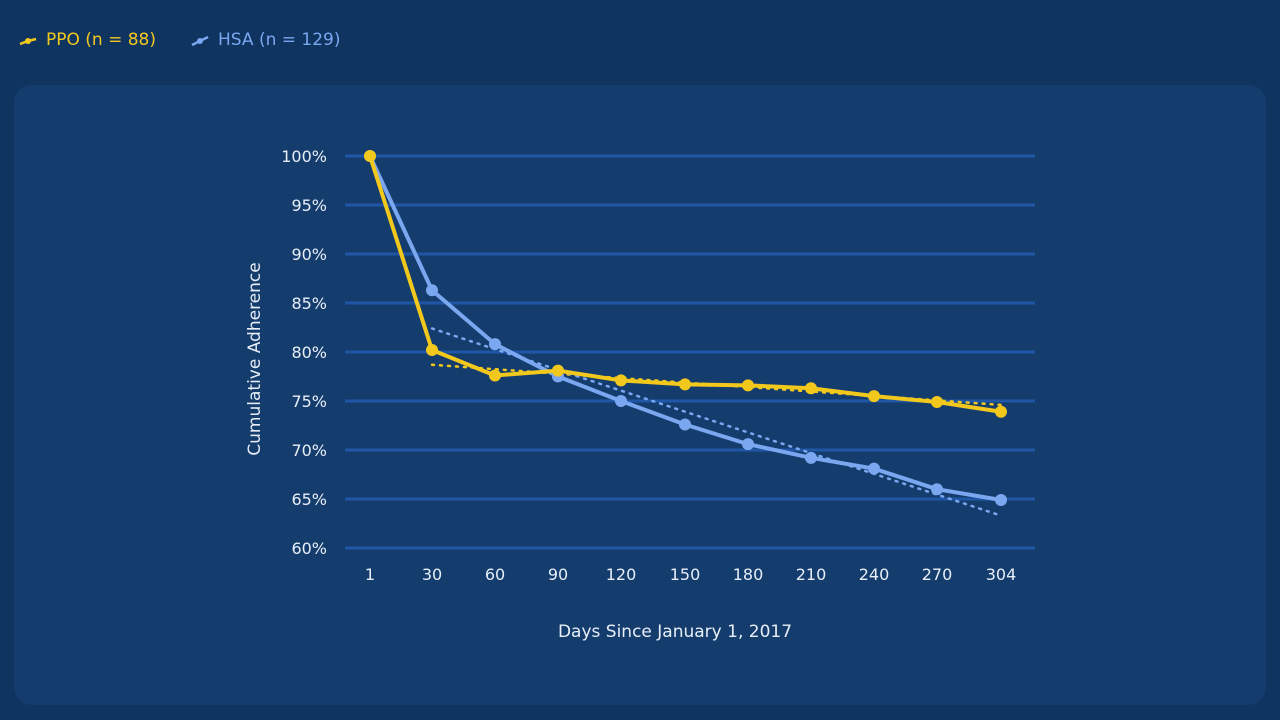 The width and height of the screenshot is (1280, 720). What do you see at coordinates (811, 574) in the screenshot?
I see `x-tick-label: 210` at bounding box center [811, 574].